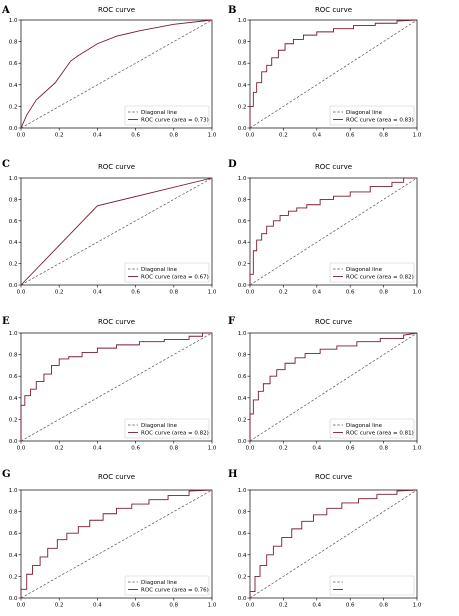  What do you see at coordinates (175, 121) in the screenshot?
I see `legend-label: ROC curve (area = 0.73)` at bounding box center [175, 121].